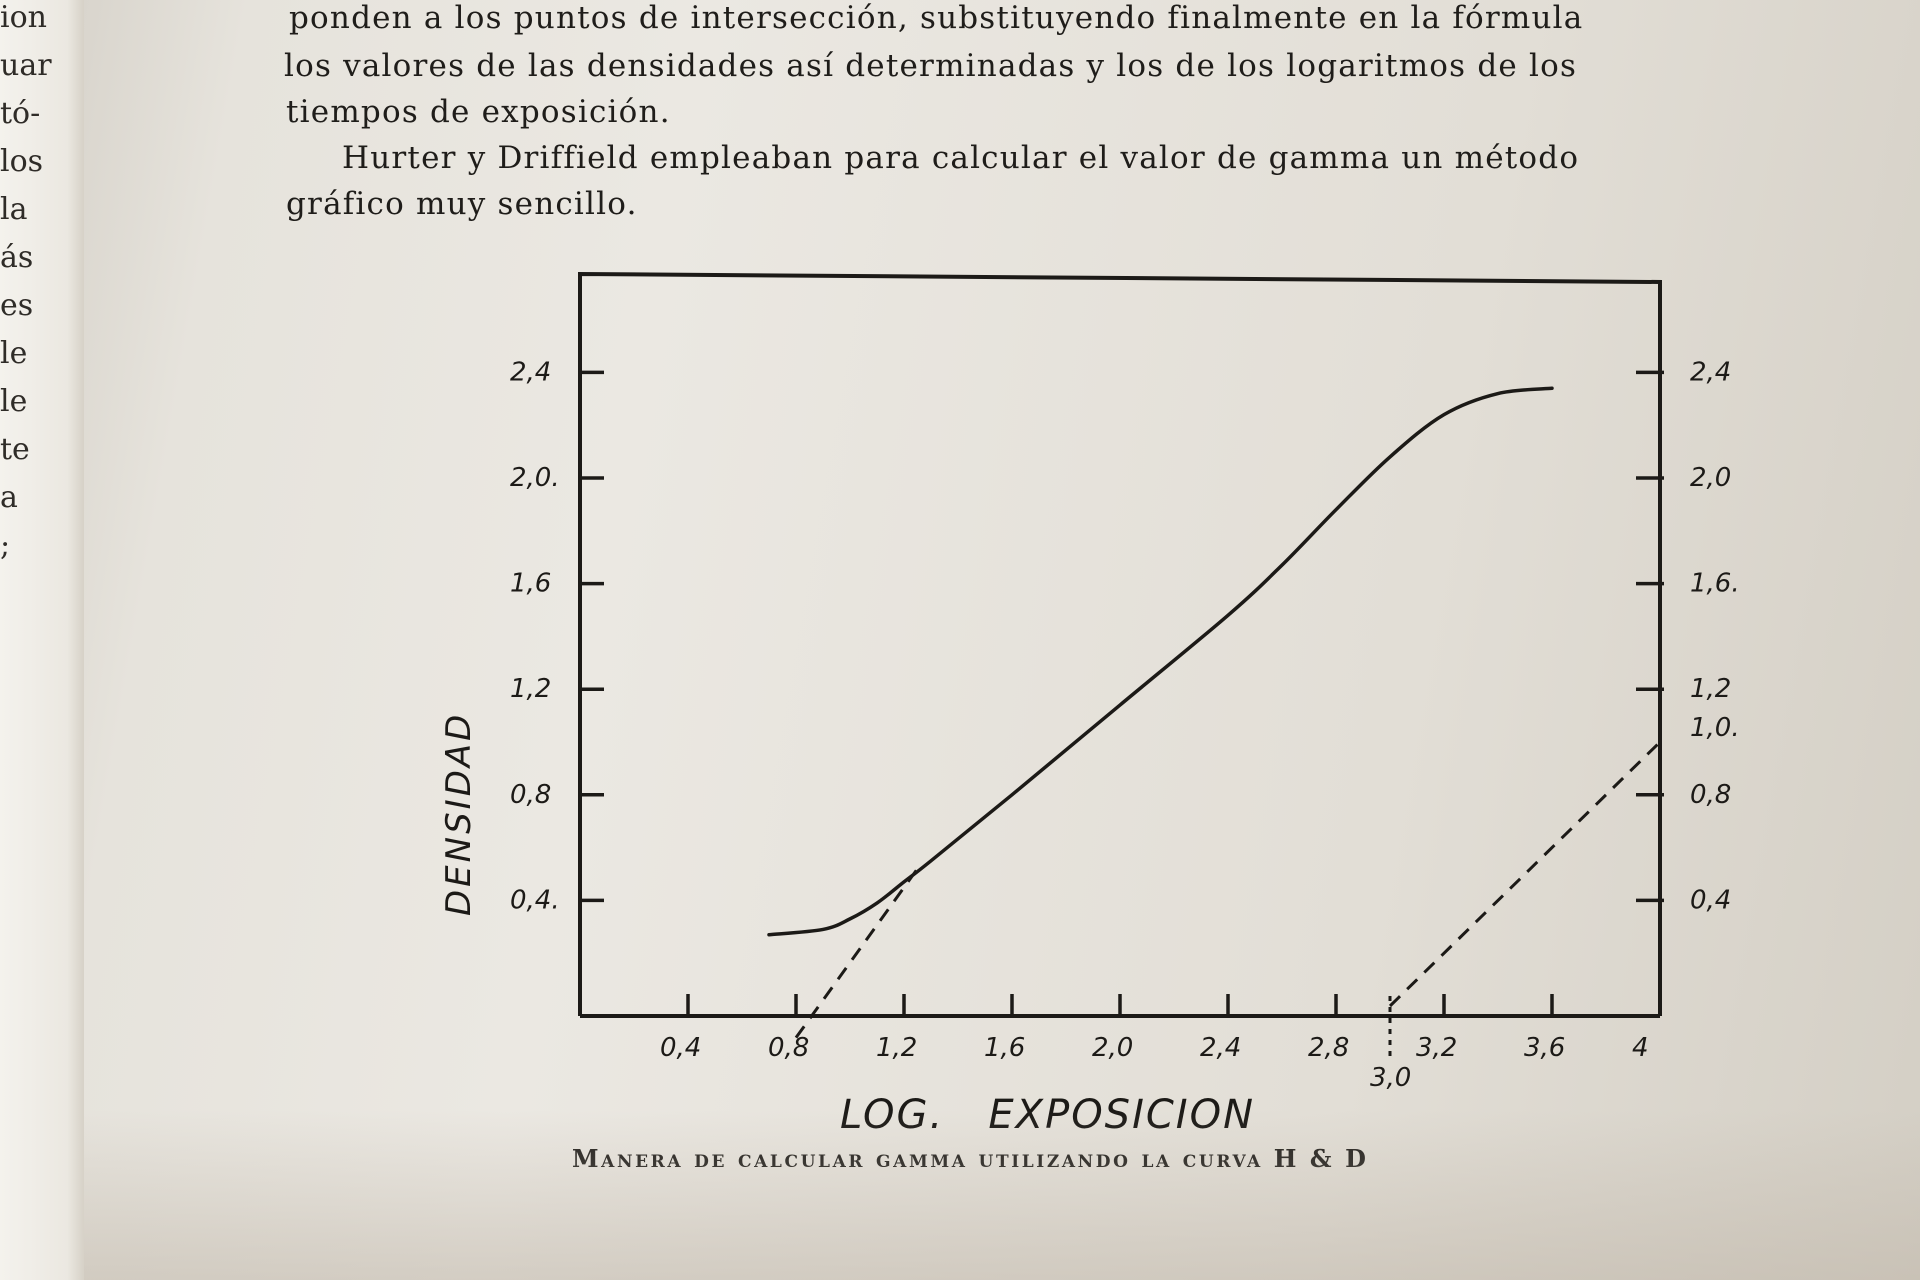 The width and height of the screenshot is (1920, 1280). What do you see at coordinates (26, 65) in the screenshot?
I see `margin-fragment: uar` at bounding box center [26, 65].